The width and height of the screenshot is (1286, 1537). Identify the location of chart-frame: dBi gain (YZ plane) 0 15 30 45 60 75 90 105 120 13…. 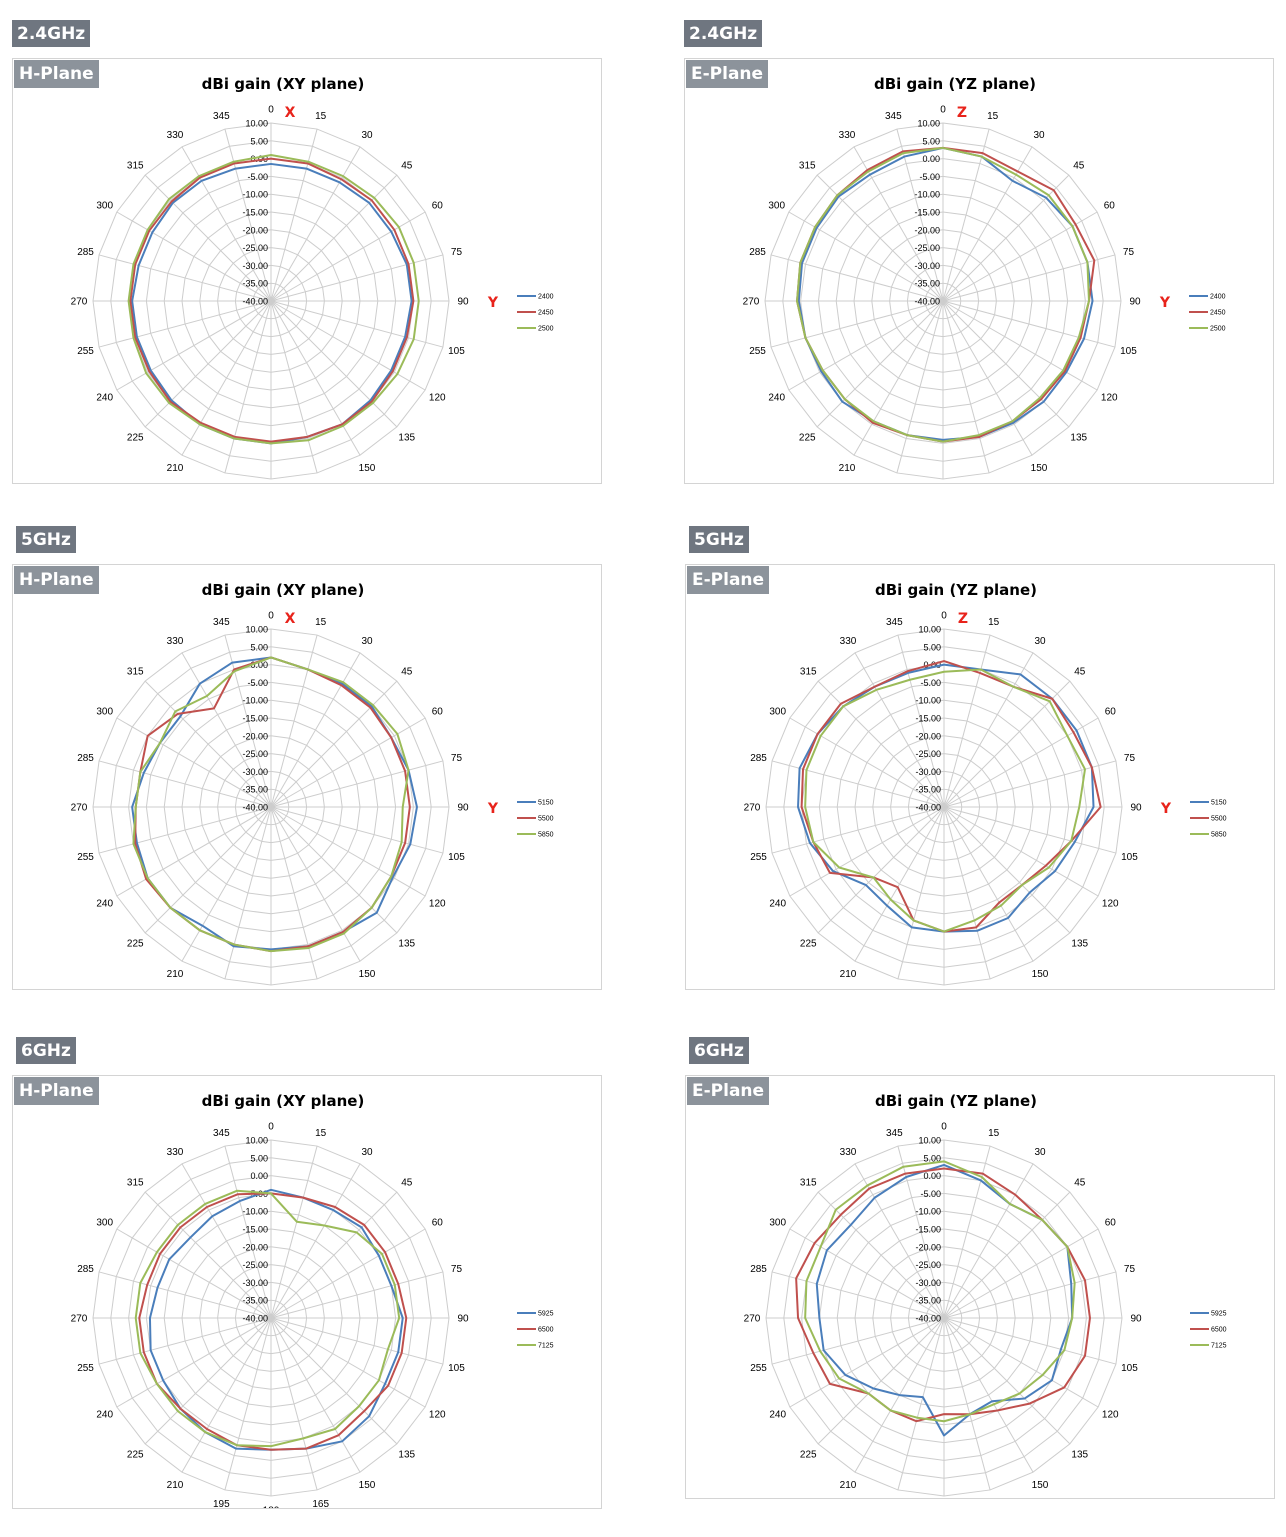
(980, 1287).